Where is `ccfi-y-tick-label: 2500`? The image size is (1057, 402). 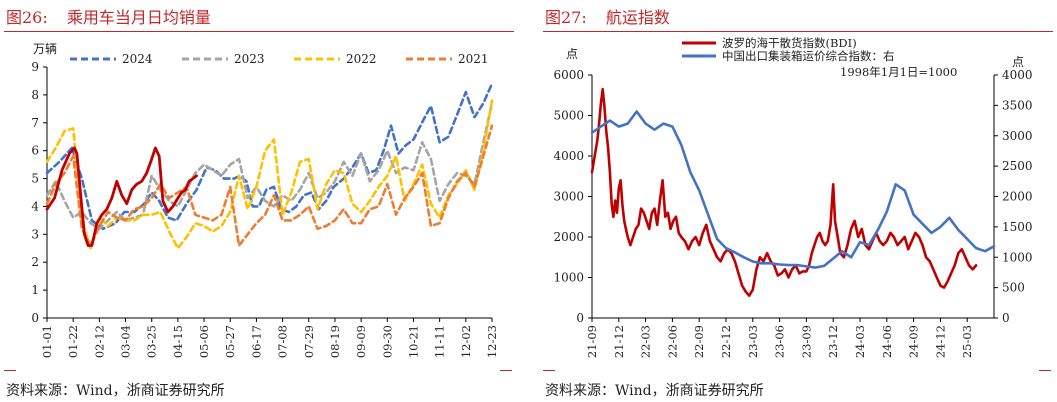
ccfi-y-tick-label: 2500 is located at coordinates (1017, 166).